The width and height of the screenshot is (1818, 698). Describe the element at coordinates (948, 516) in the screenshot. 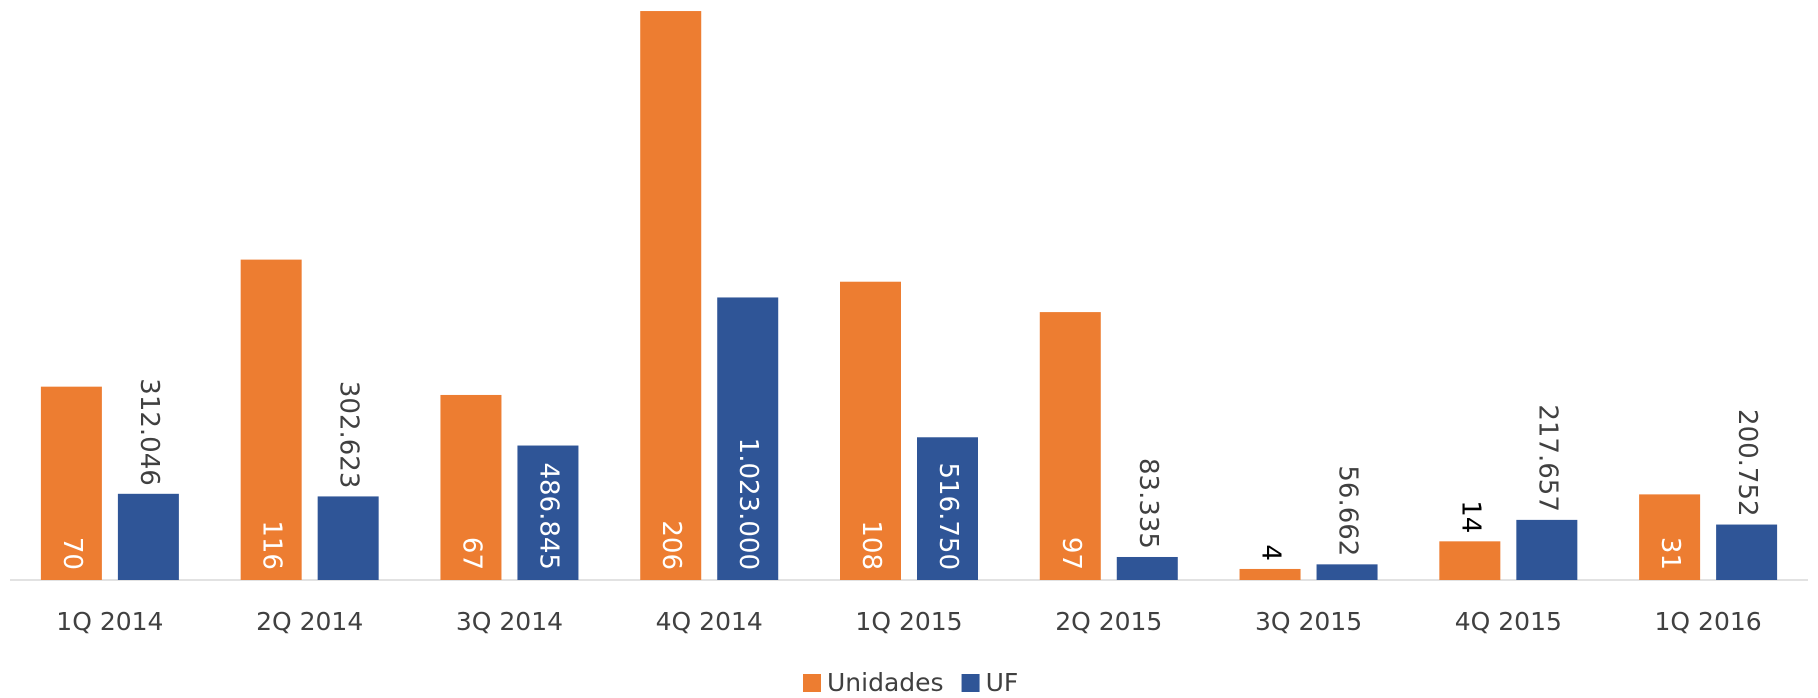

I see `value-label: 516.750` at that location.